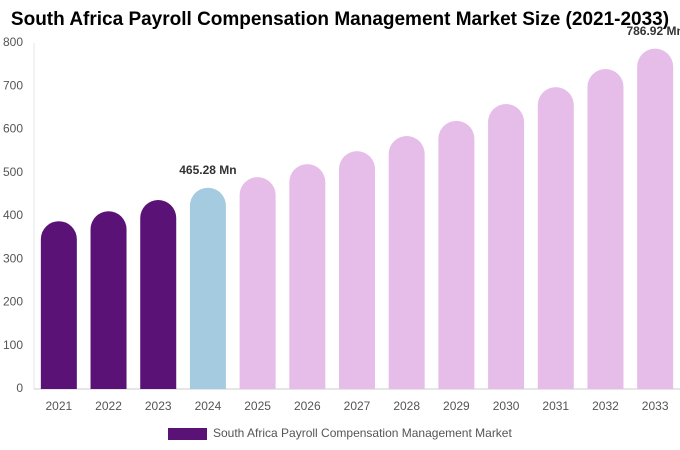 This screenshot has height=450, width=680. What do you see at coordinates (208, 406) in the screenshot?
I see `x-tick-label: 2024` at bounding box center [208, 406].